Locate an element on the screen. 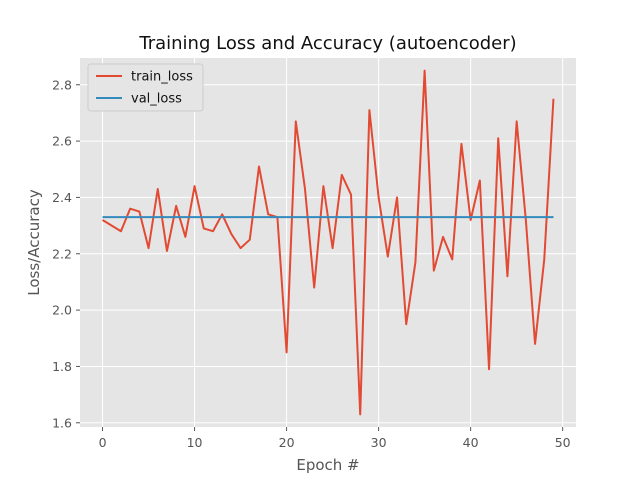 The image size is (640, 480). x-tick-label: 40 is located at coordinates (471, 442).